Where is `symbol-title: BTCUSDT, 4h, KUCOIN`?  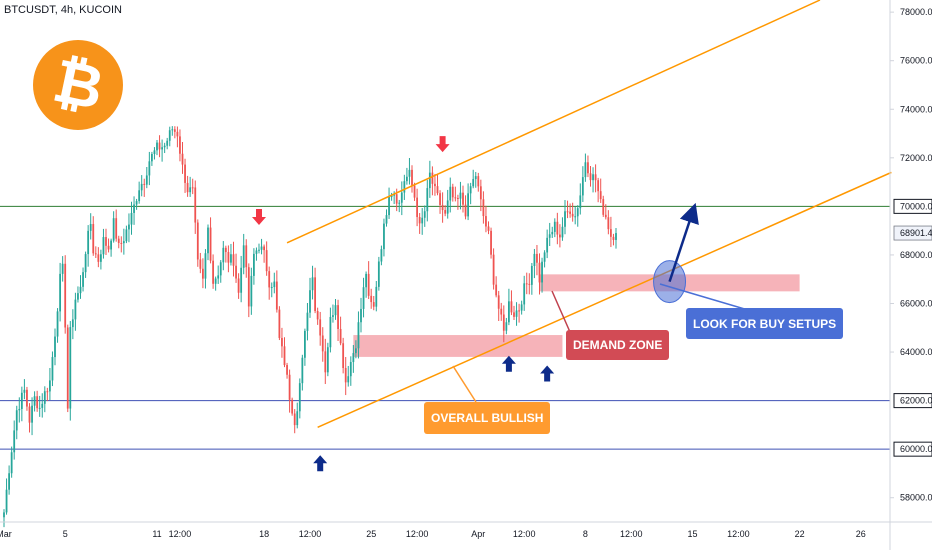
symbol-title: BTCUSDT, 4h, KUCOIN is located at coordinates (63, 10).